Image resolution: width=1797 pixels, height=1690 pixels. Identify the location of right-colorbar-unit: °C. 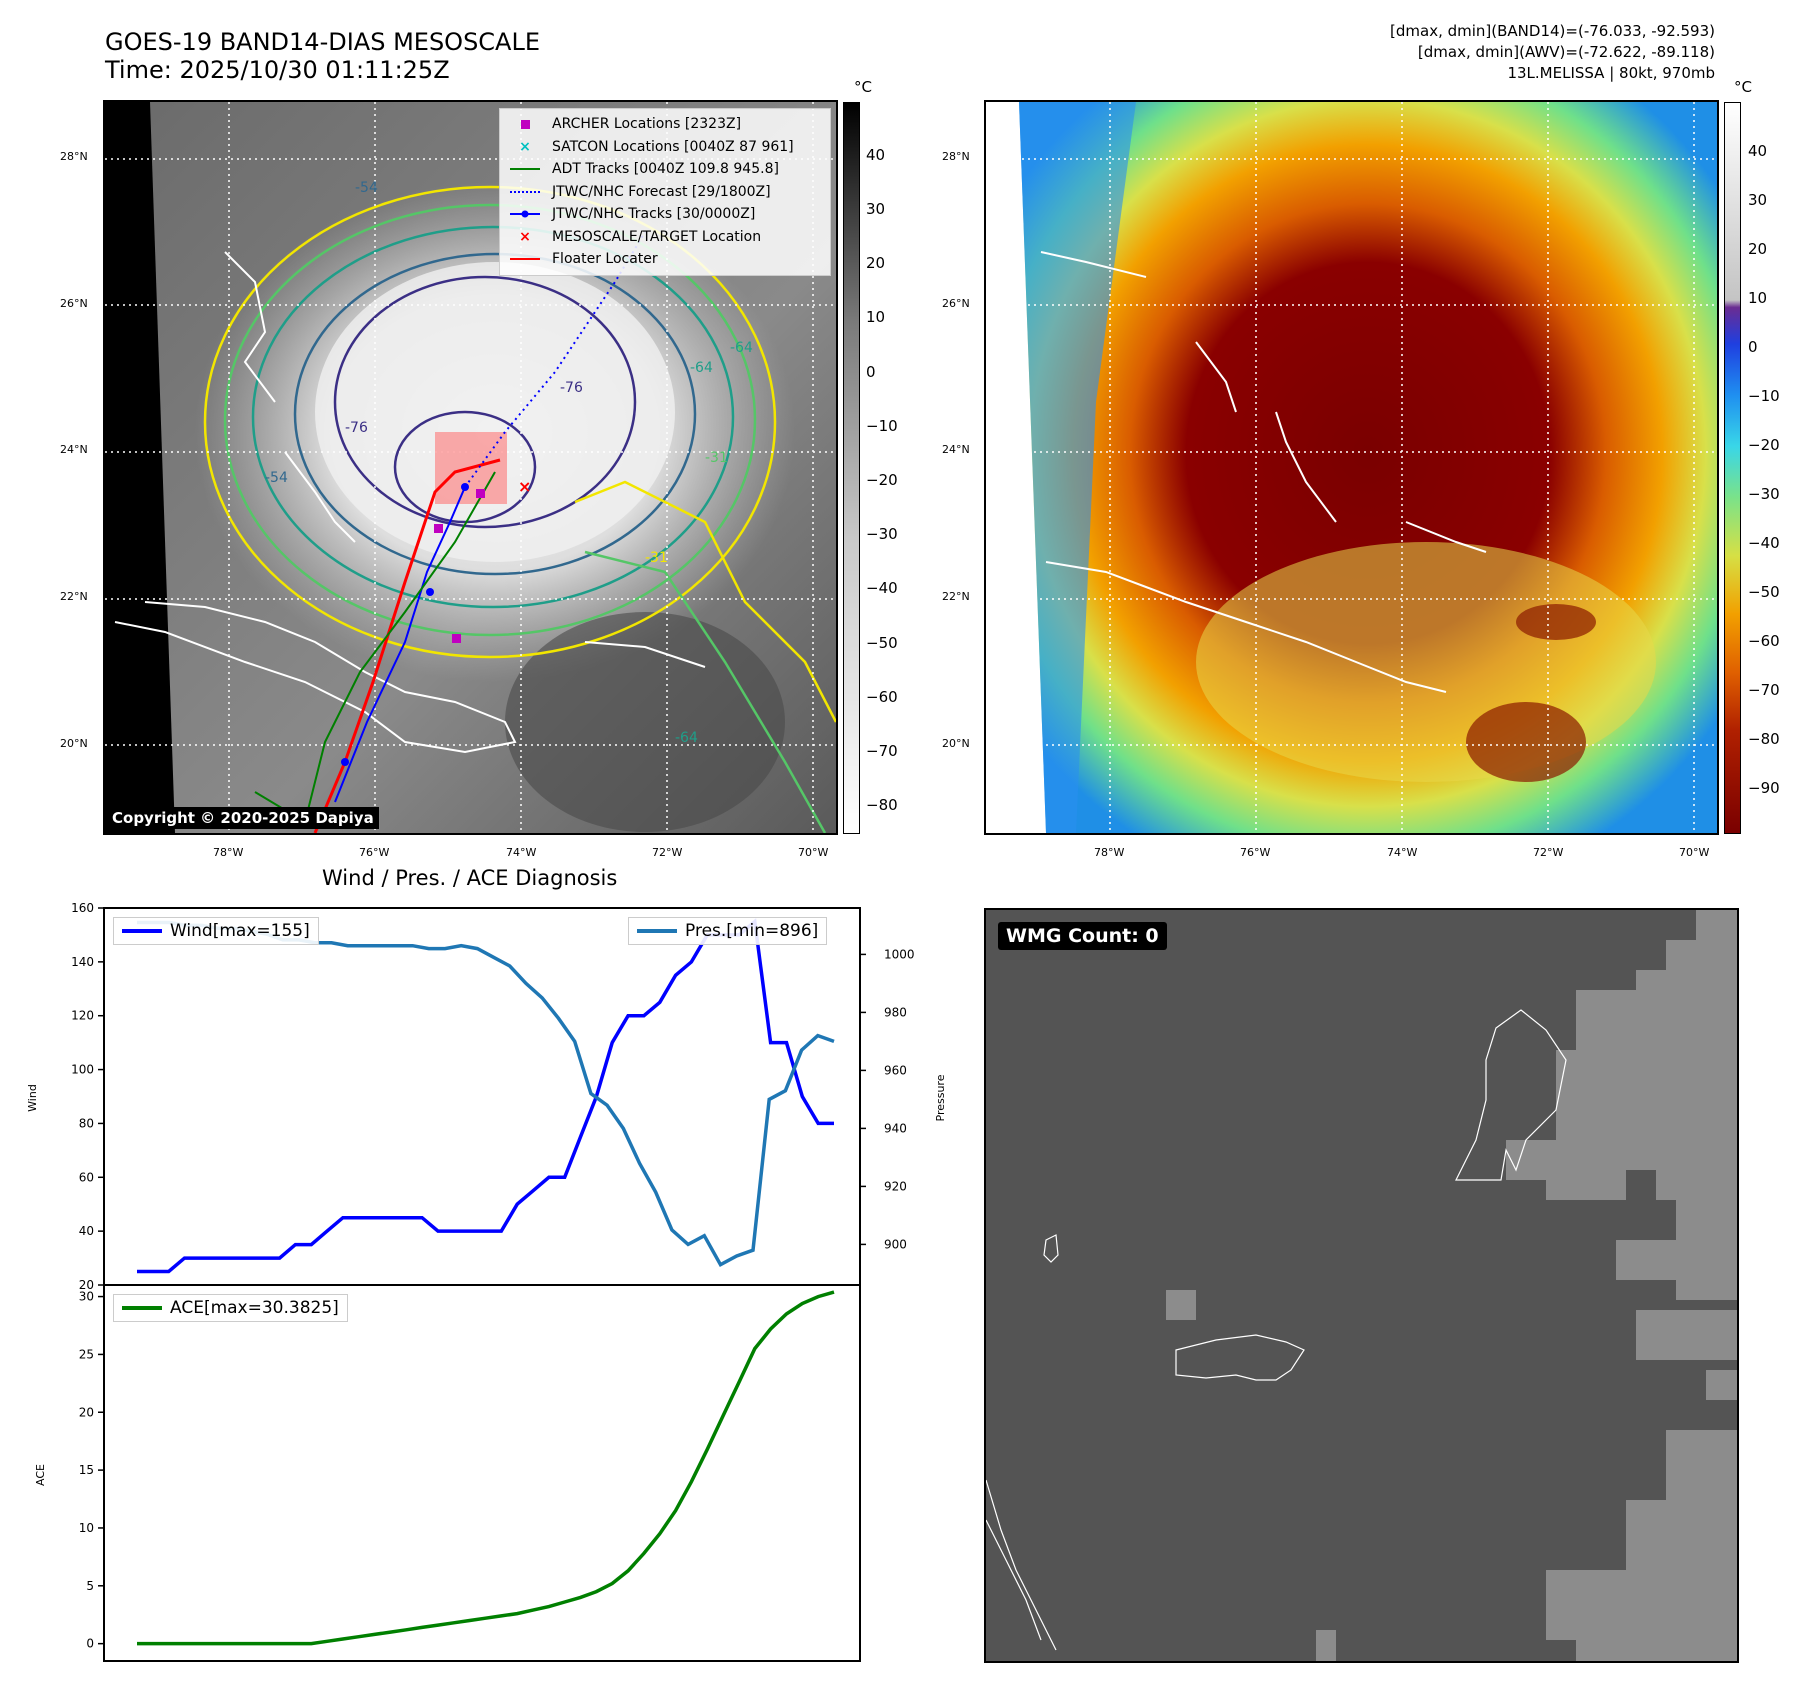
(1743, 87).